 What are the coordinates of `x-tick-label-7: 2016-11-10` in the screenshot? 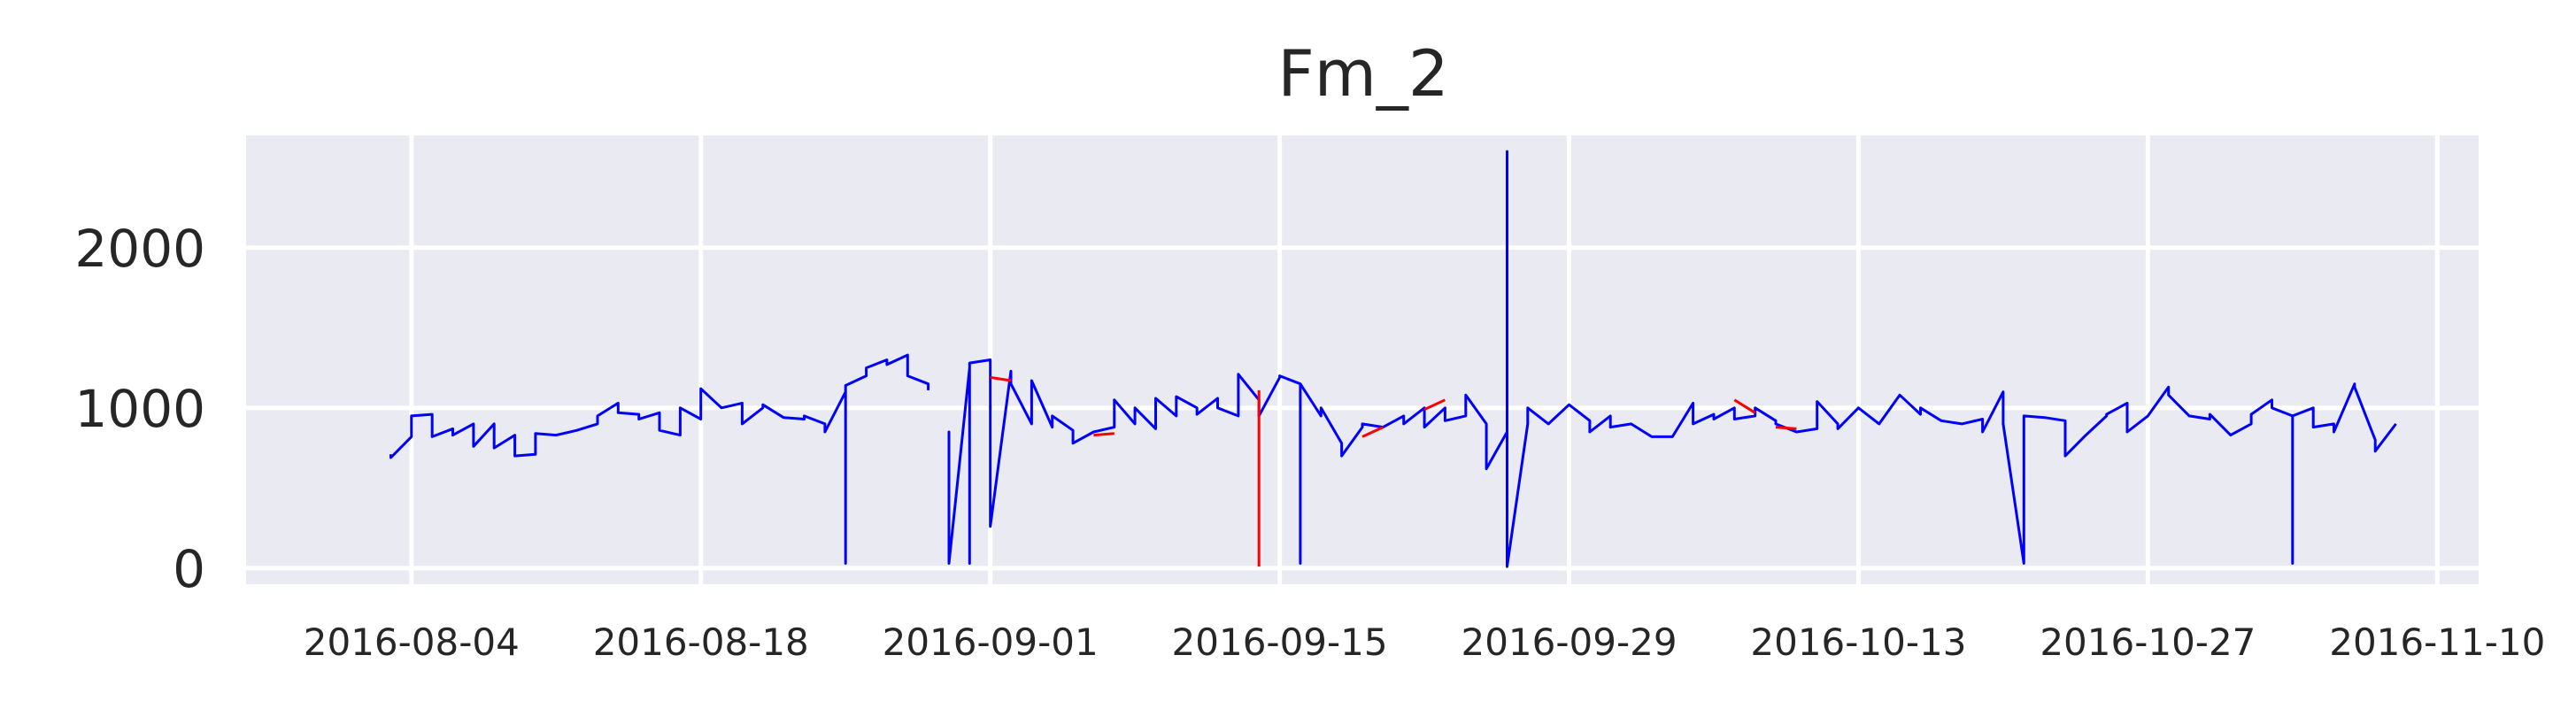 It's located at (2437, 642).